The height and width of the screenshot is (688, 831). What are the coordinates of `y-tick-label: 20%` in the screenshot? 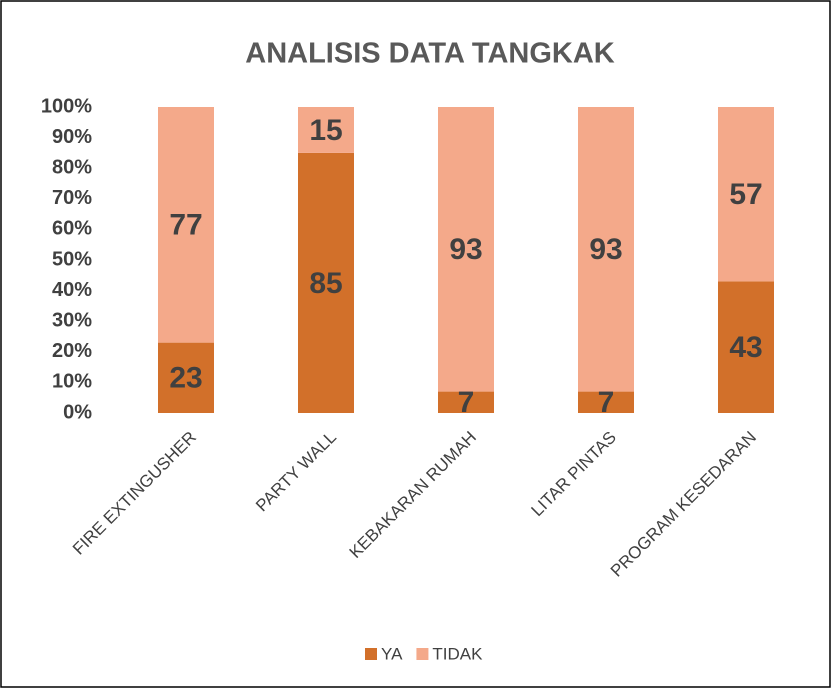 It's located at (72, 351).